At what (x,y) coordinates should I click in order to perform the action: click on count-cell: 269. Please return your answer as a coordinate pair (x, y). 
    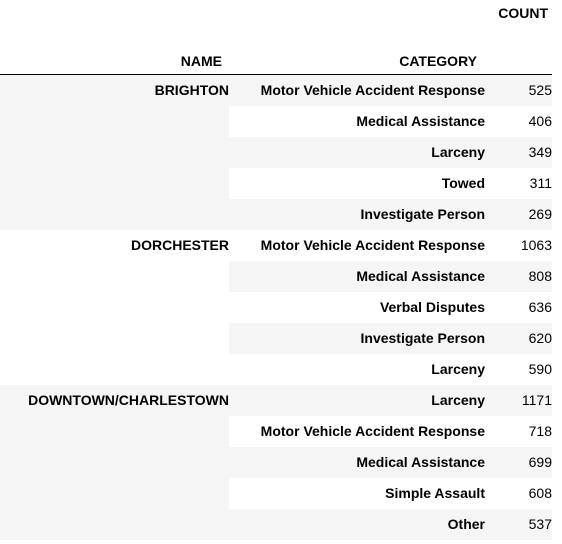
    Looking at the image, I should click on (518, 214).